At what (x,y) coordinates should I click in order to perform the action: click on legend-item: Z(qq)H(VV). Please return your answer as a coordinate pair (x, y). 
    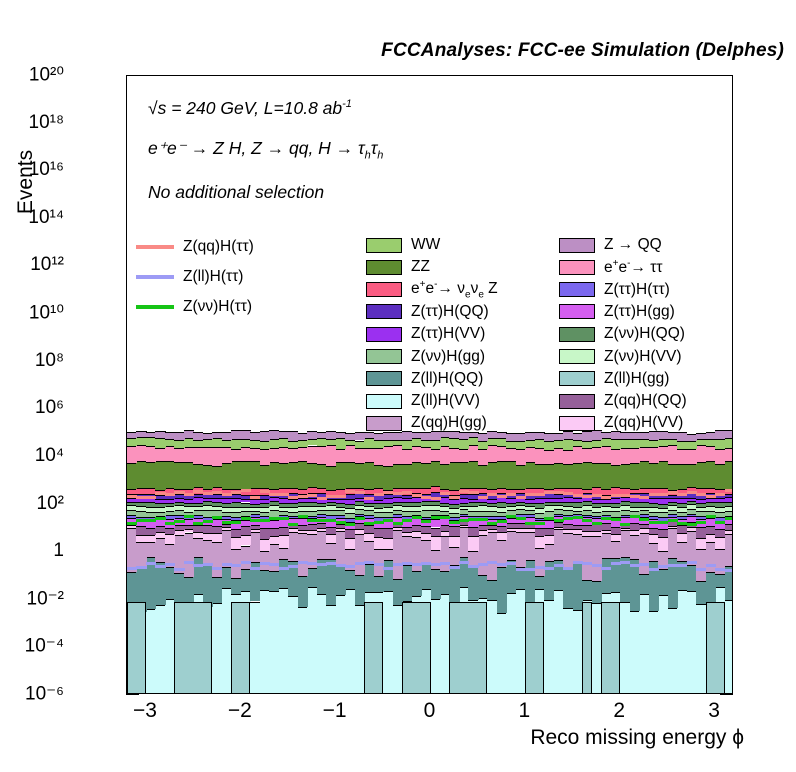
    Looking at the image, I should click on (621, 423).